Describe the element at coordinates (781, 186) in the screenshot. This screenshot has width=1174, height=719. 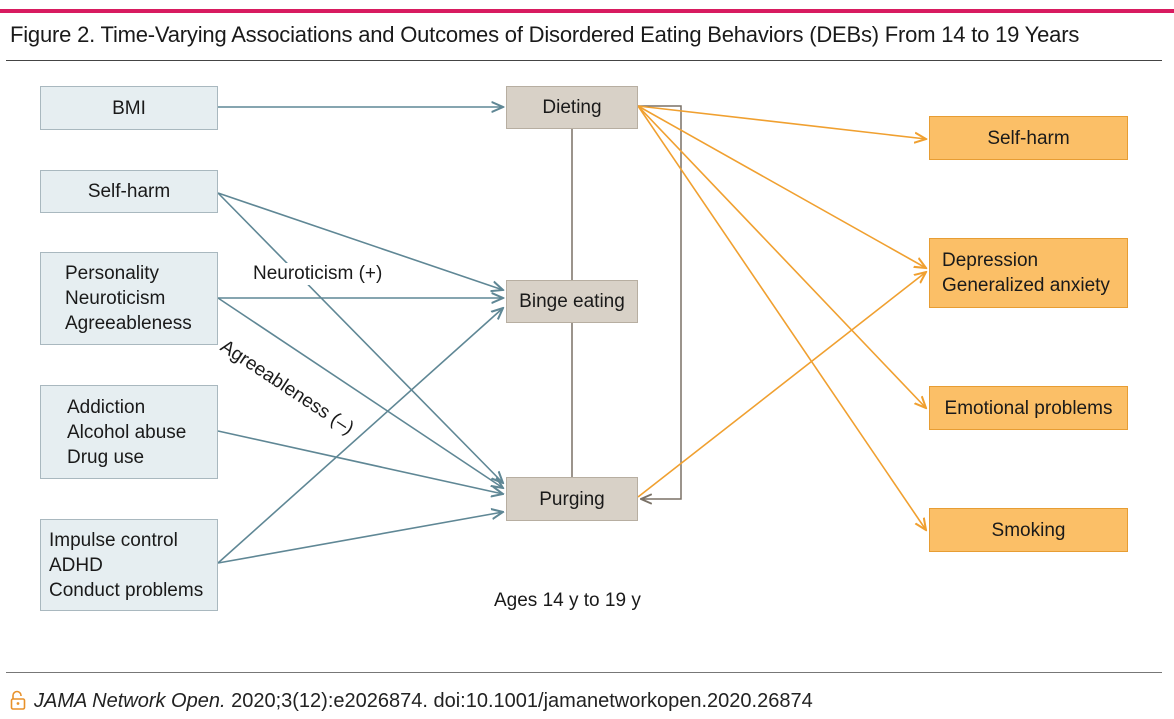
I see `arrow-dieting-depression` at that location.